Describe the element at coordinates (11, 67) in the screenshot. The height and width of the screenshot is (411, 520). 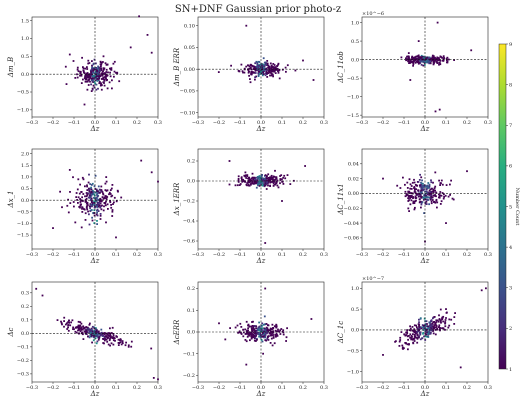
I see `y-axis-label: Δm_B` at that location.